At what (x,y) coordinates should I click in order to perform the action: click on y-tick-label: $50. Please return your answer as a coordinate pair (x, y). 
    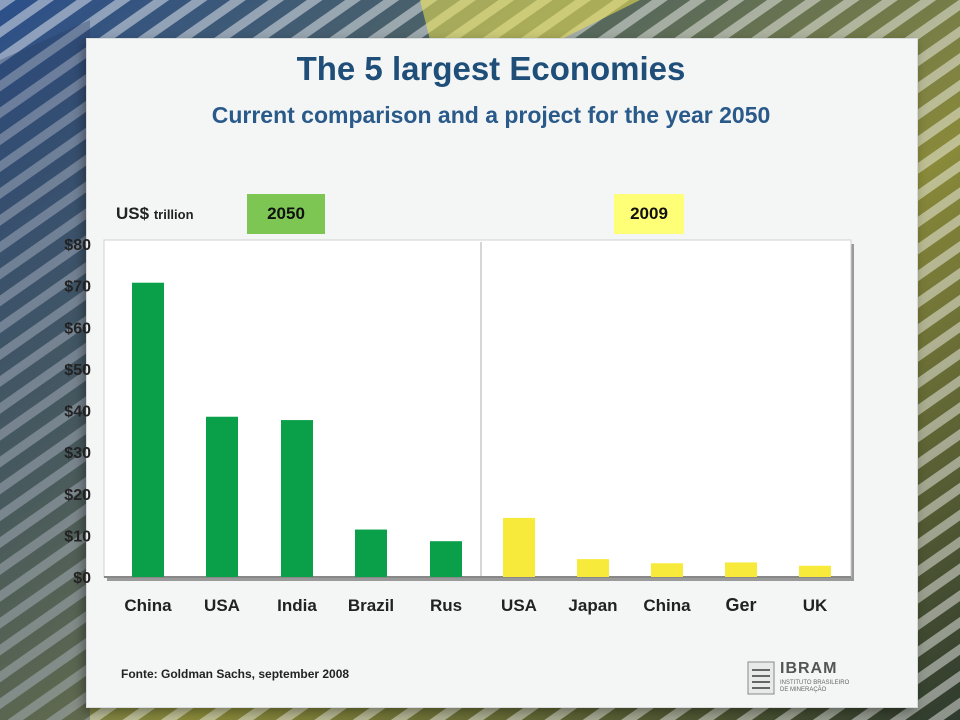
    Looking at the image, I should click on (77, 370).